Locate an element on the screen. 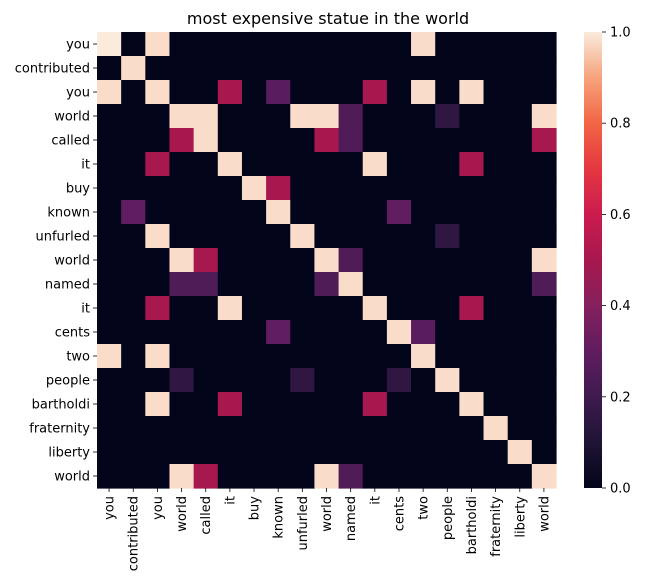 The height and width of the screenshot is (588, 649). x-tick-label: people is located at coordinates (448, 518).